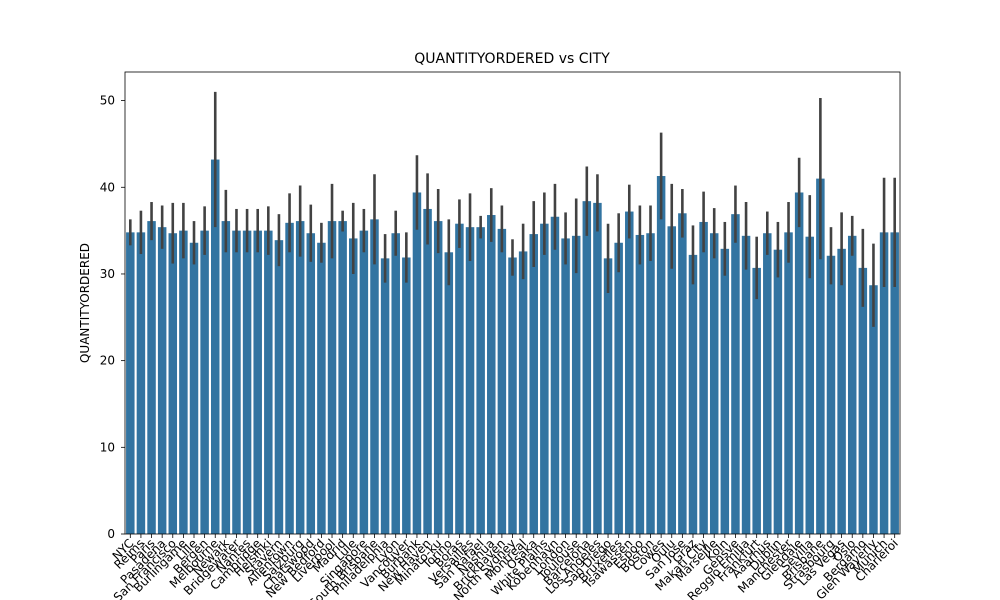 Image resolution: width=1000 pixels, height=600 pixels. Describe the element at coordinates (107, 447) in the screenshot. I see `y-tick-label: 10` at that location.